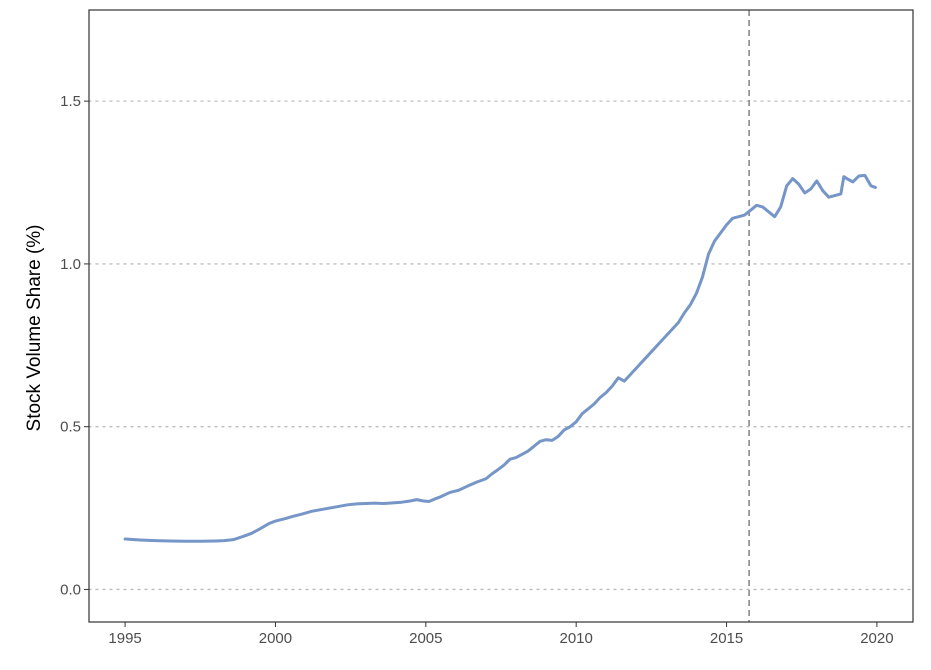  What do you see at coordinates (425, 638) in the screenshot?
I see `x-tick-label-2: 2005` at bounding box center [425, 638].